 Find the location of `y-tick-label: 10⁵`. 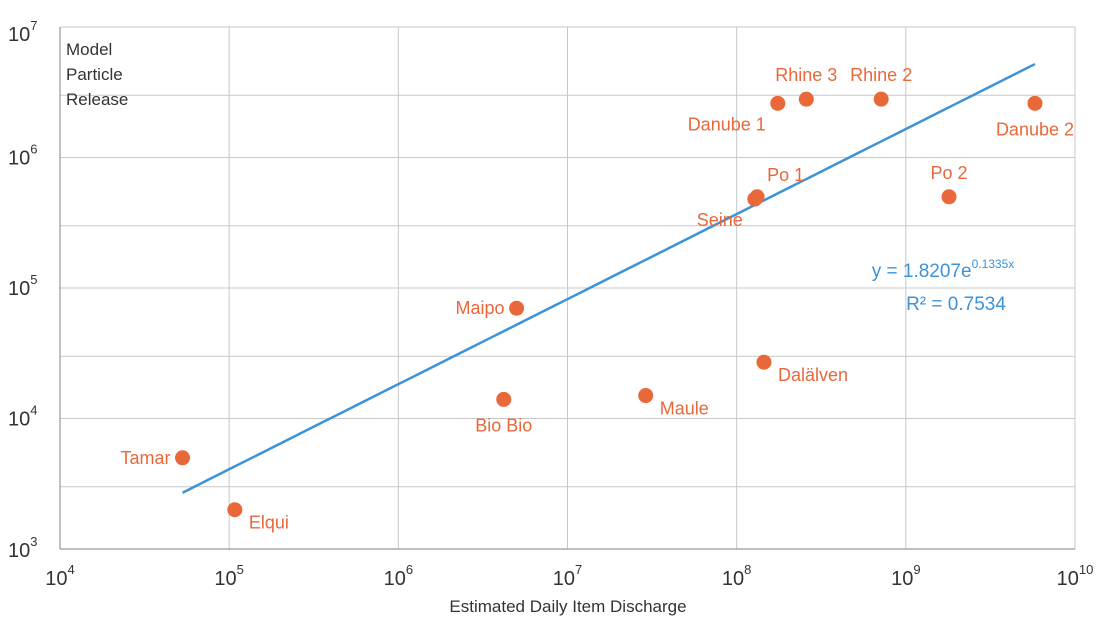

y-tick-label: 10⁵ is located at coordinates (22, 286).